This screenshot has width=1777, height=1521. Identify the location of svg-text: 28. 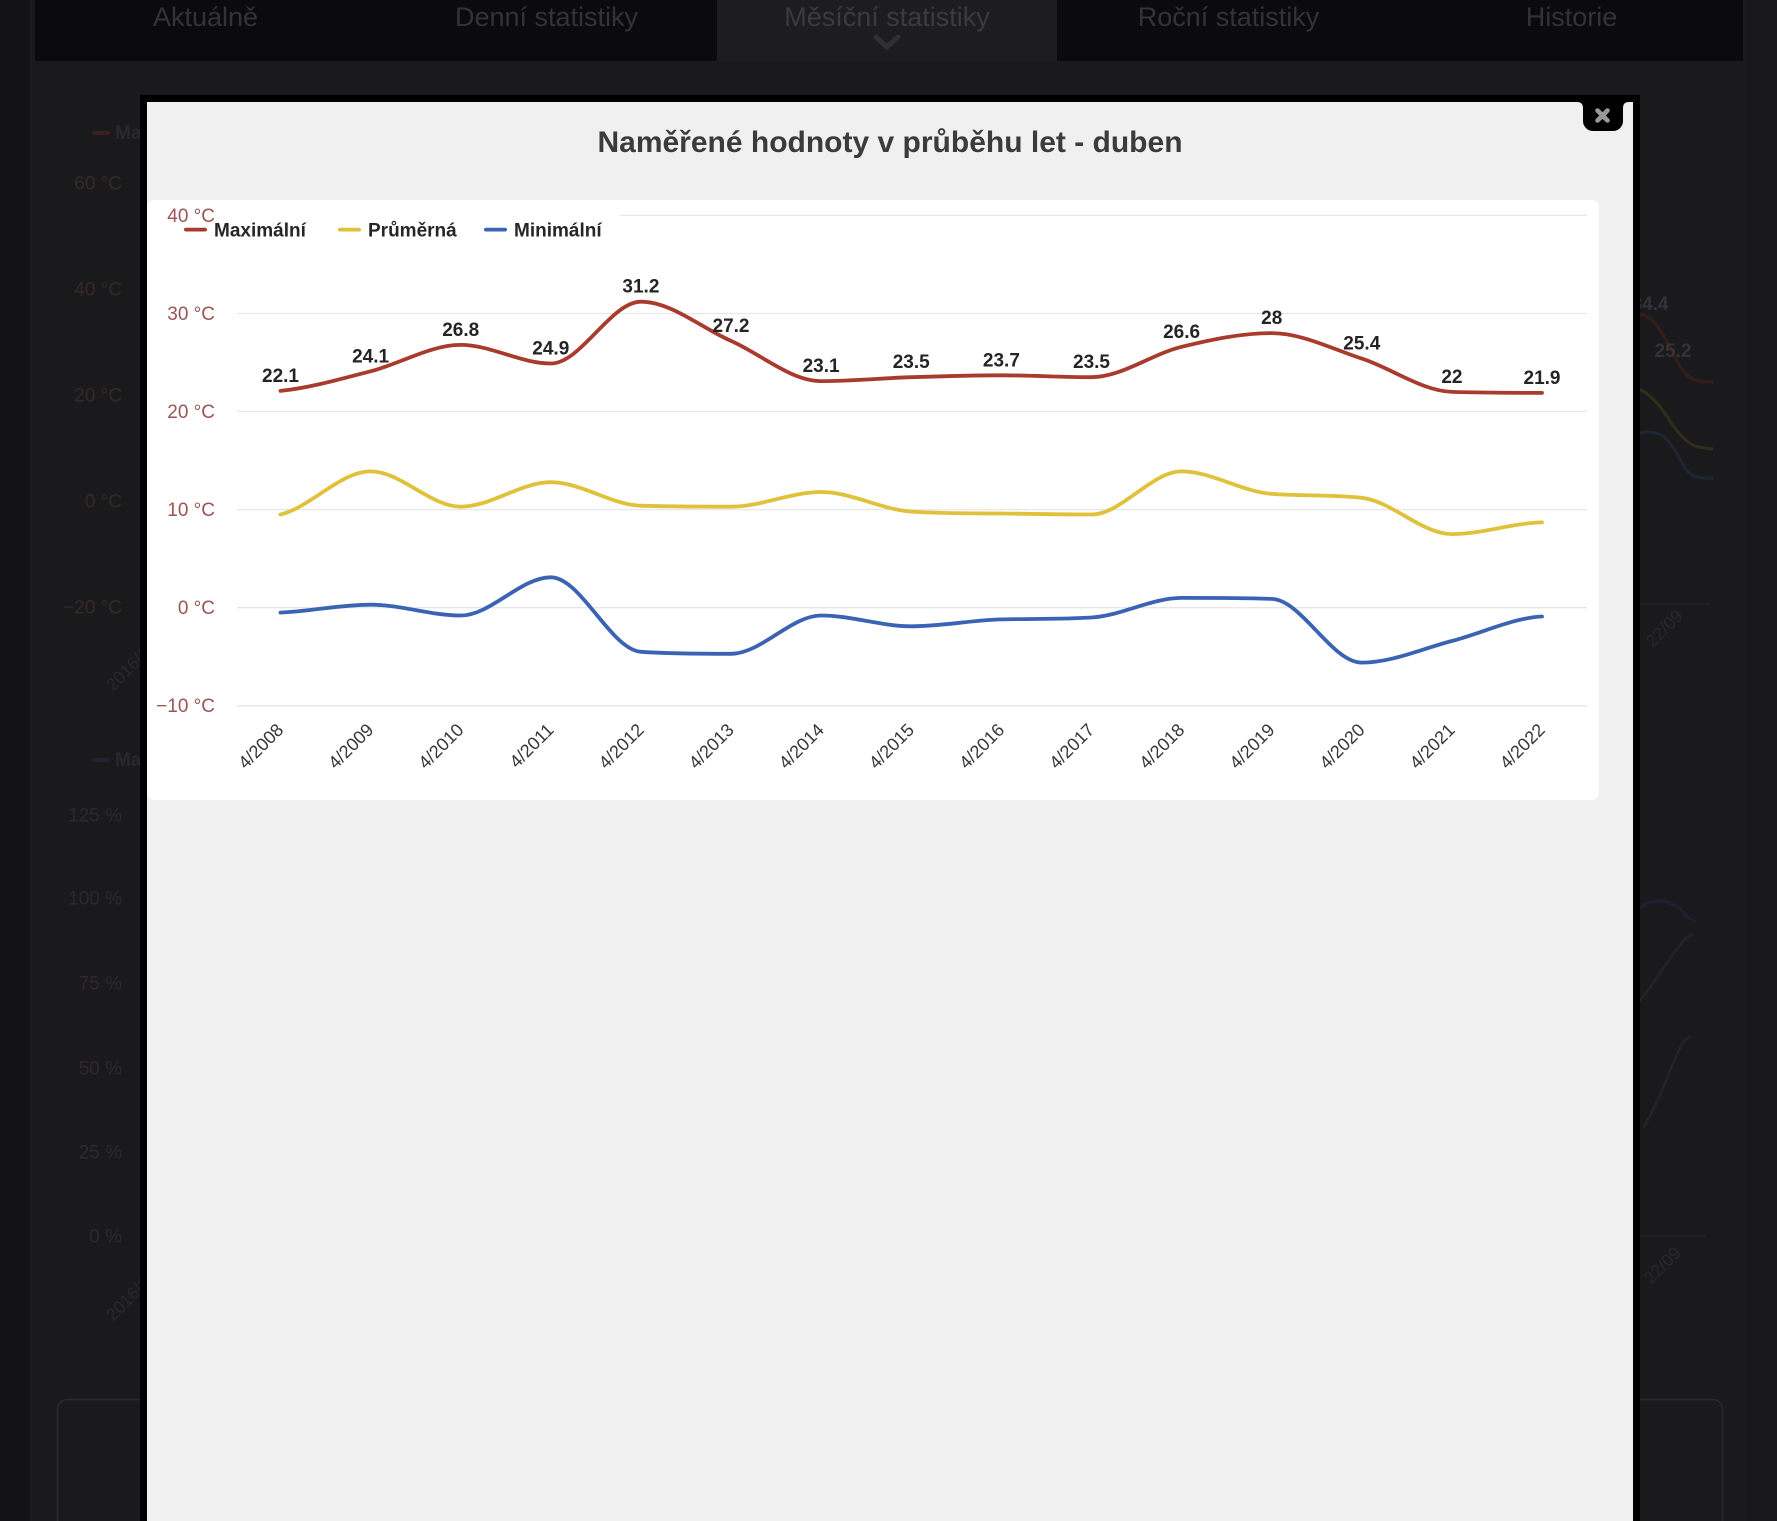
(1271, 318).